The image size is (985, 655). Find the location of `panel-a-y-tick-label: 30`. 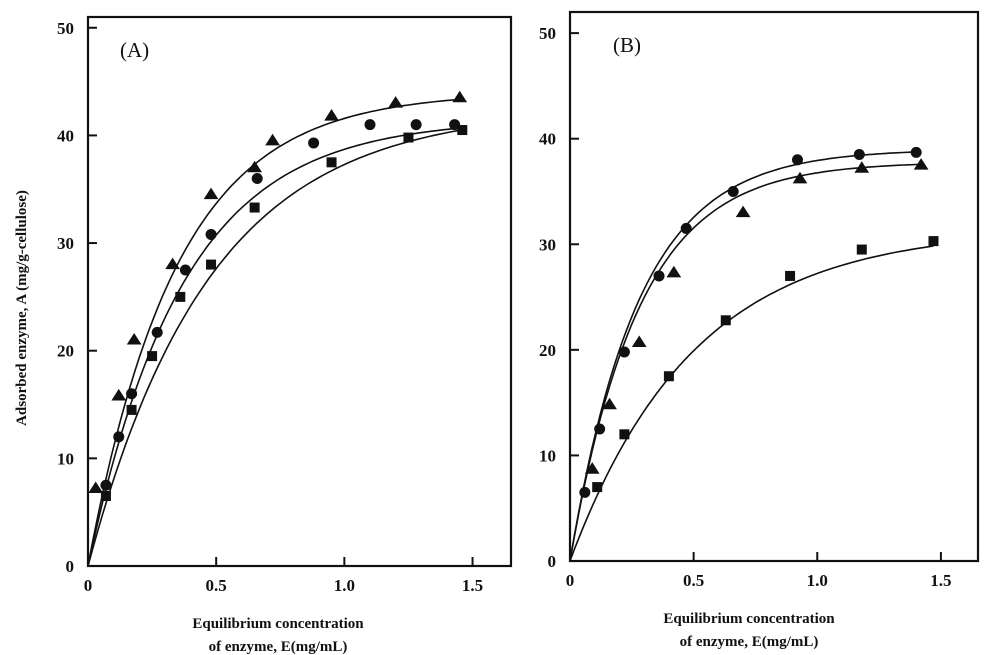

panel-a-y-tick-label: 30 is located at coordinates (65, 243).